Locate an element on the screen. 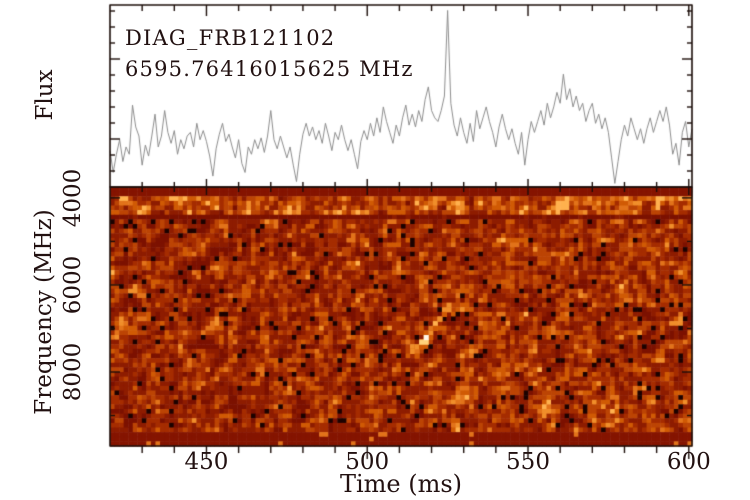  frequency-axis-label: Frequency (MHz) is located at coordinates (44, 312).